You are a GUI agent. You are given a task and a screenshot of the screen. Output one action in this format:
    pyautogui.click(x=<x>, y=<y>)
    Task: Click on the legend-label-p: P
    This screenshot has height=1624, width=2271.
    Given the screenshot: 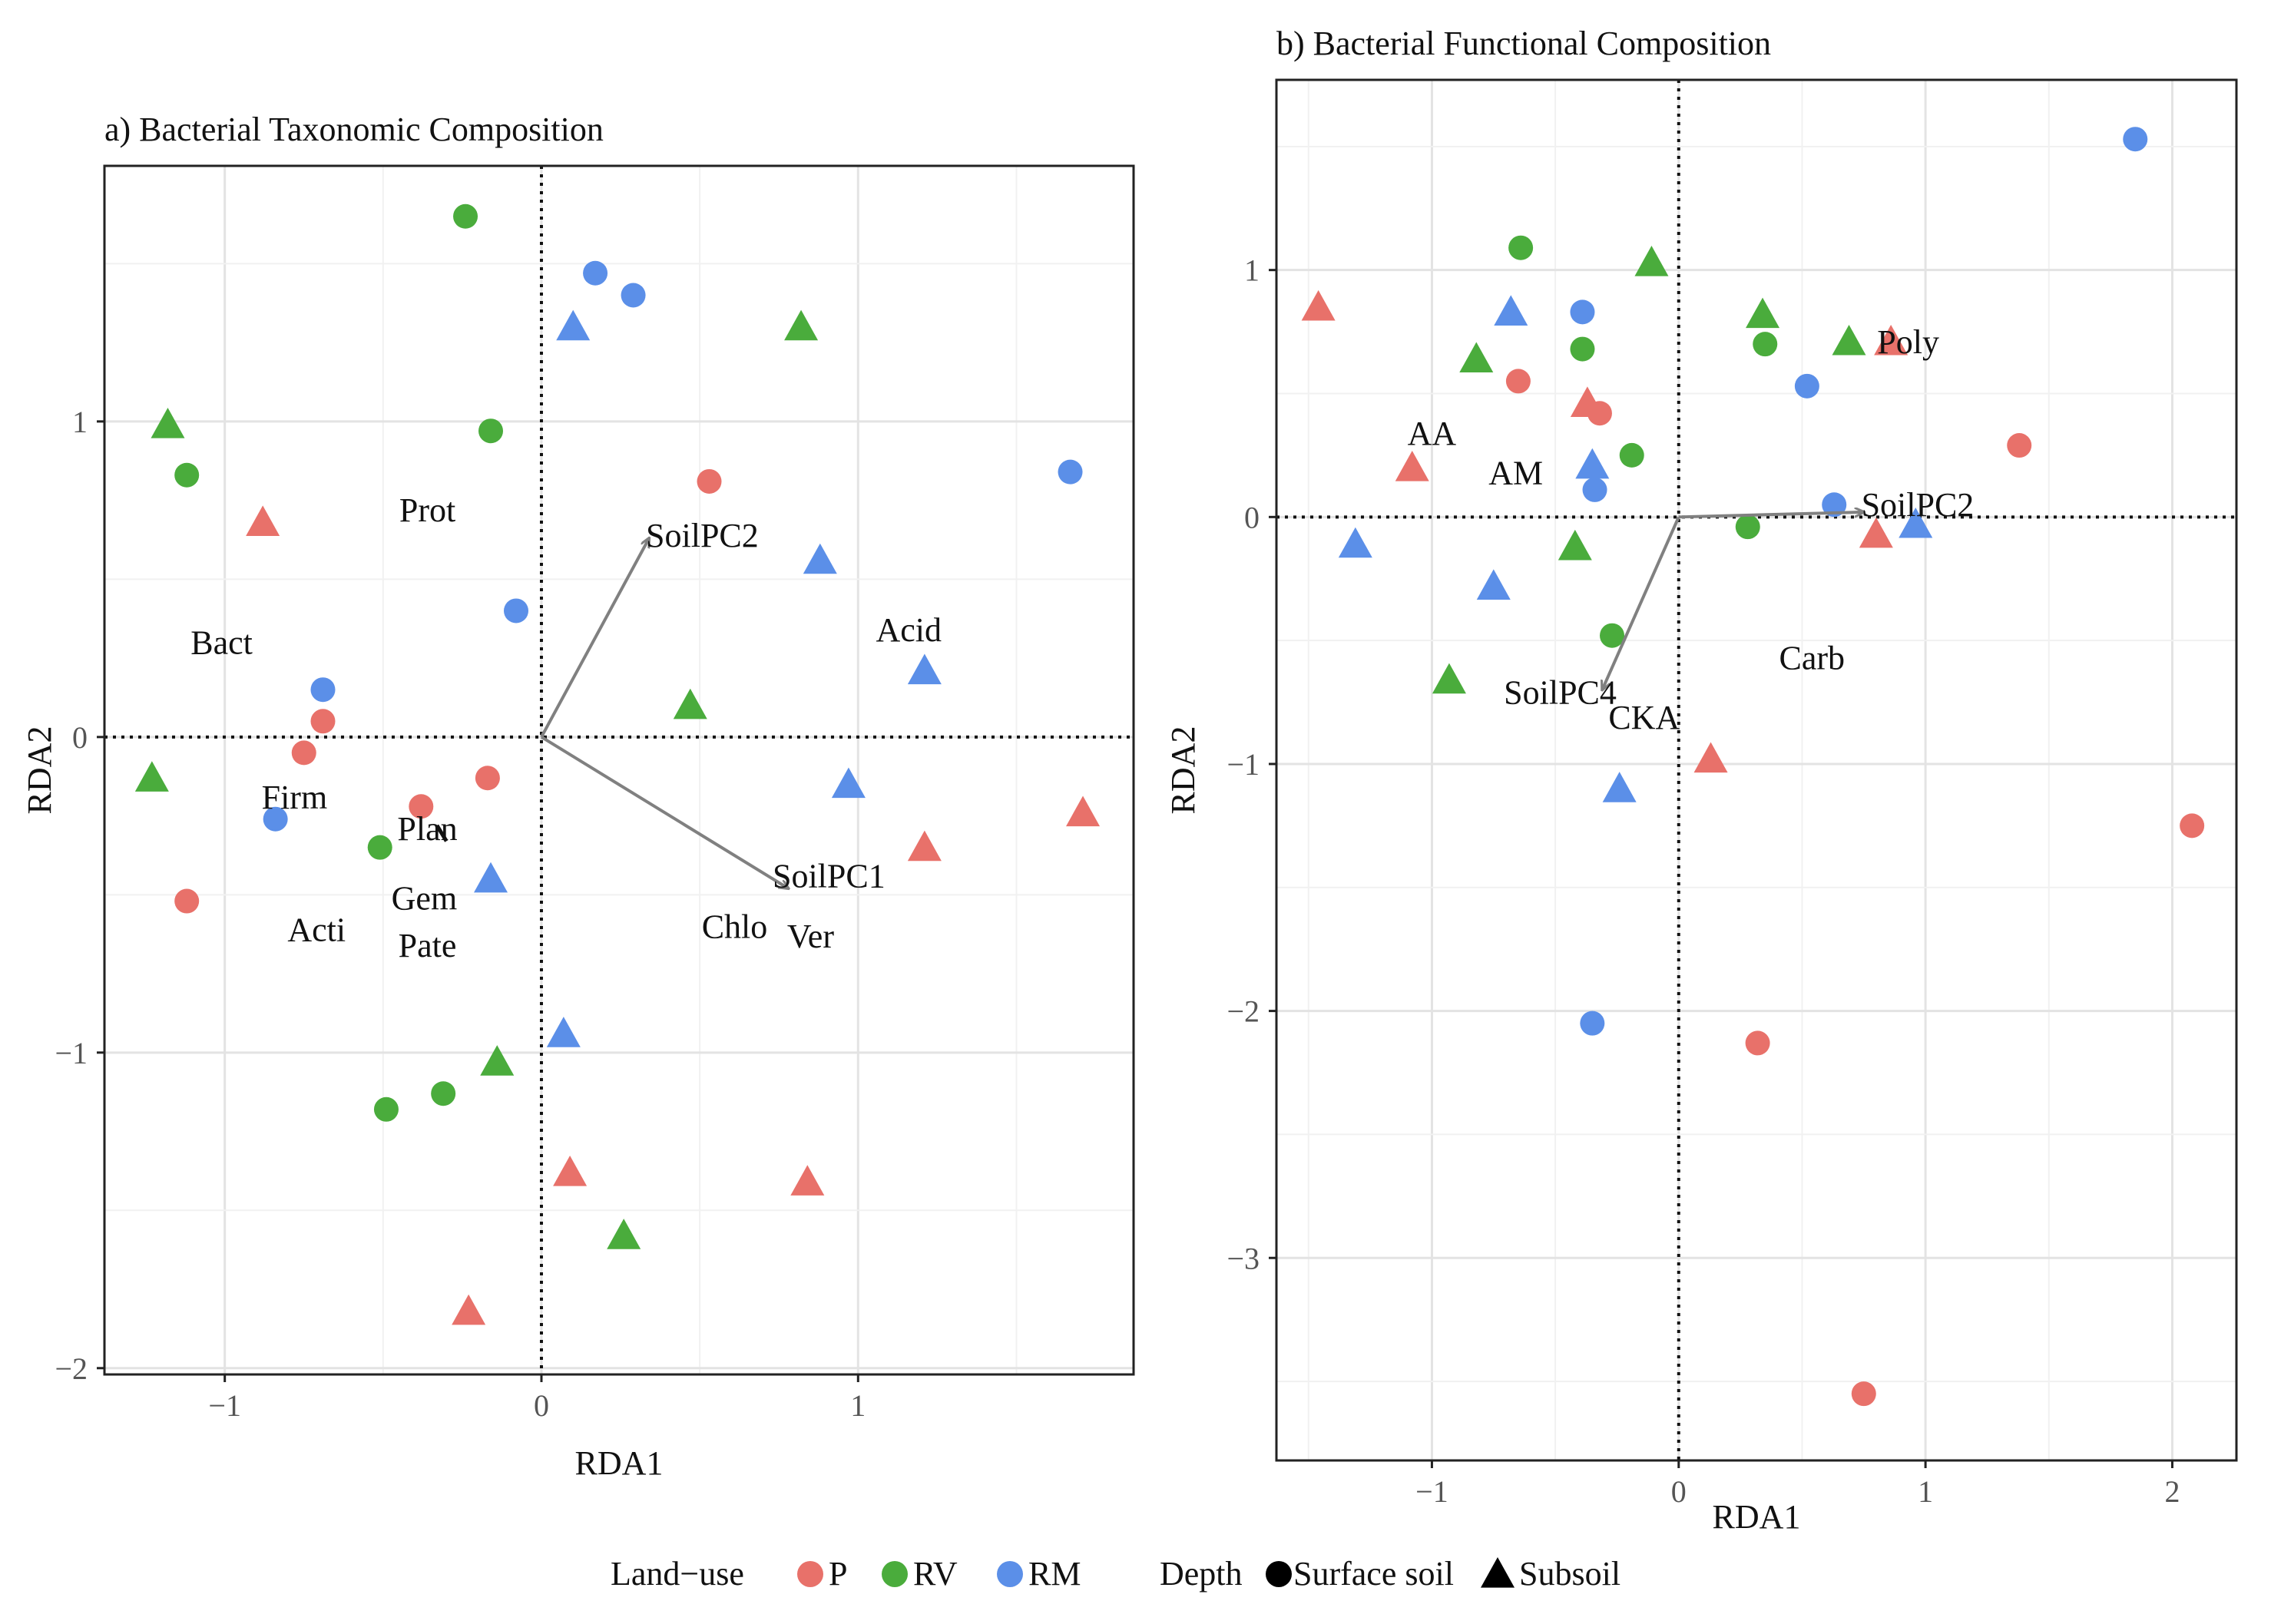 What is the action you would take?
    pyautogui.click(x=838, y=1574)
    